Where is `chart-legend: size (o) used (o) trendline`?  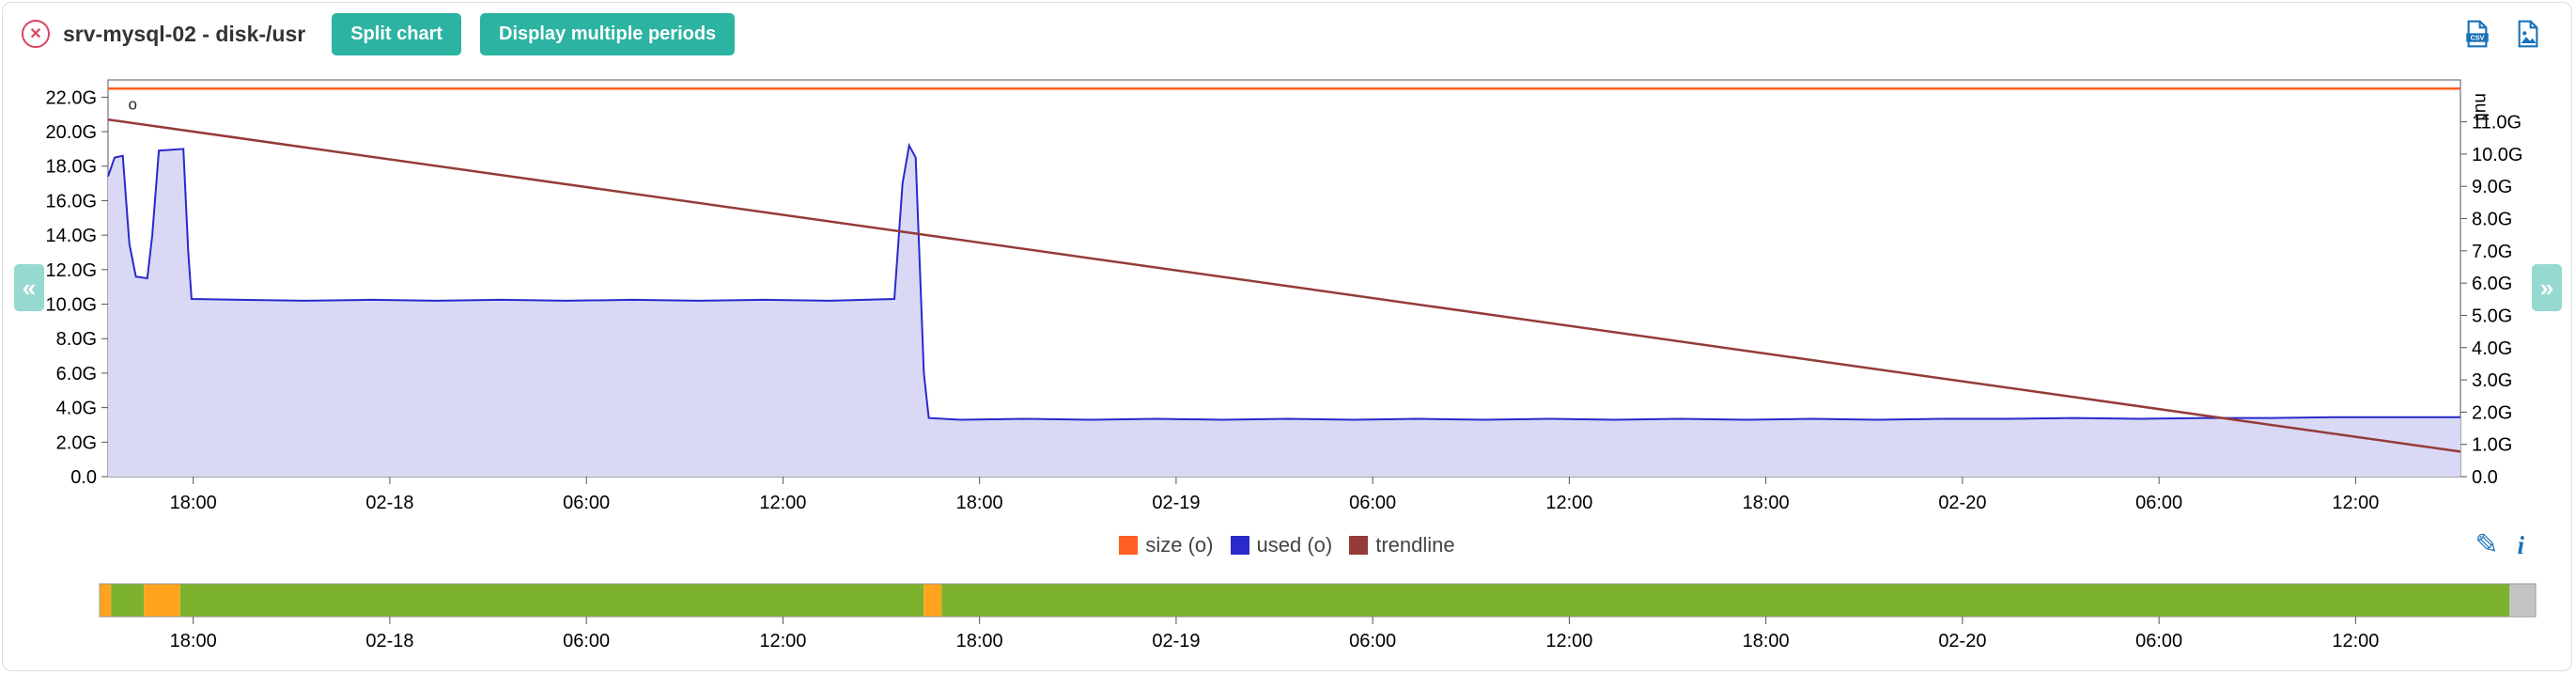
chart-legend: size (o) used (o) trendline is located at coordinates (1287, 545).